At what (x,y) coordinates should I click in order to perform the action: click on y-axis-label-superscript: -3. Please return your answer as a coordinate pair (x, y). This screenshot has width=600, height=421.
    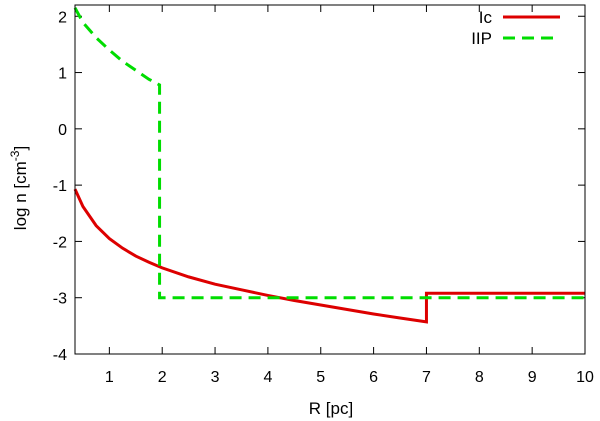
    Looking at the image, I should click on (15, 155).